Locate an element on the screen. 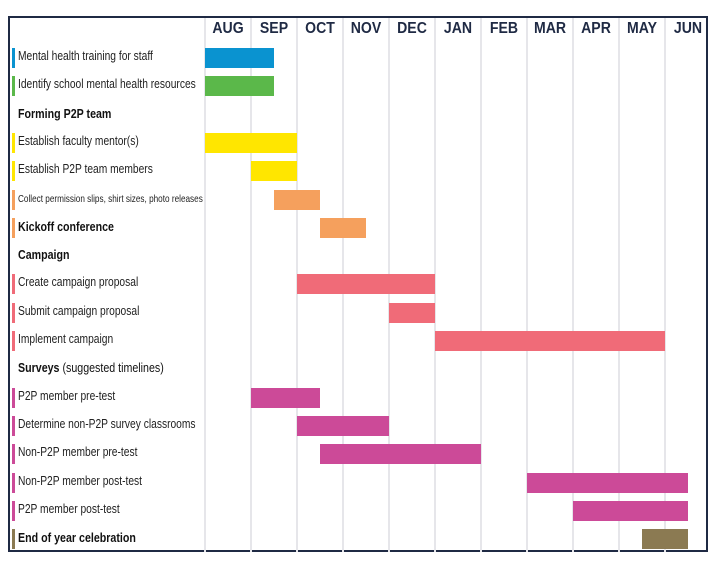  row-label: Non-P2P member post-test is located at coordinates (80, 481).